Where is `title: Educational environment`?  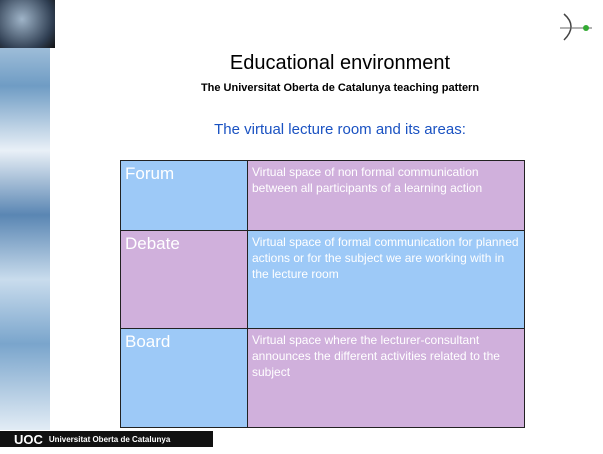
title: Educational environment is located at coordinates (340, 63).